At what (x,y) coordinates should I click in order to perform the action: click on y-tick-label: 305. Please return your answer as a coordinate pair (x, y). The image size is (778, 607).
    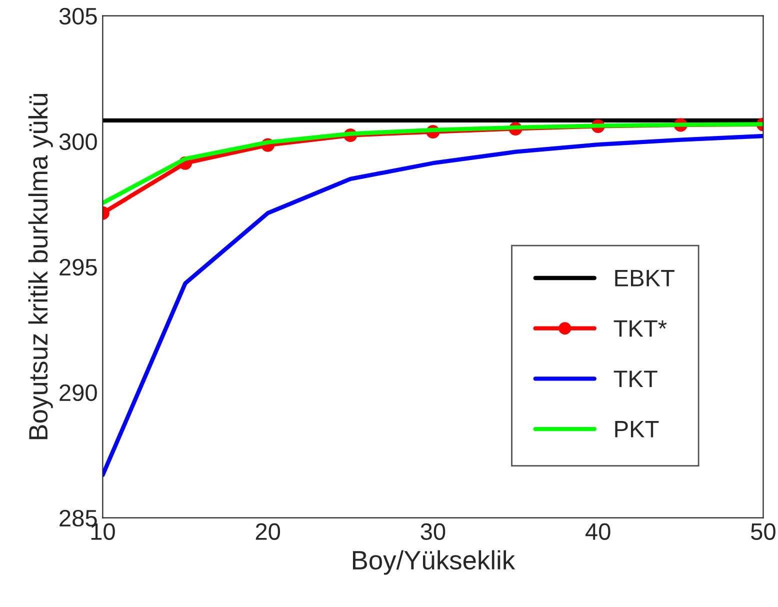
    Looking at the image, I should click on (78, 16).